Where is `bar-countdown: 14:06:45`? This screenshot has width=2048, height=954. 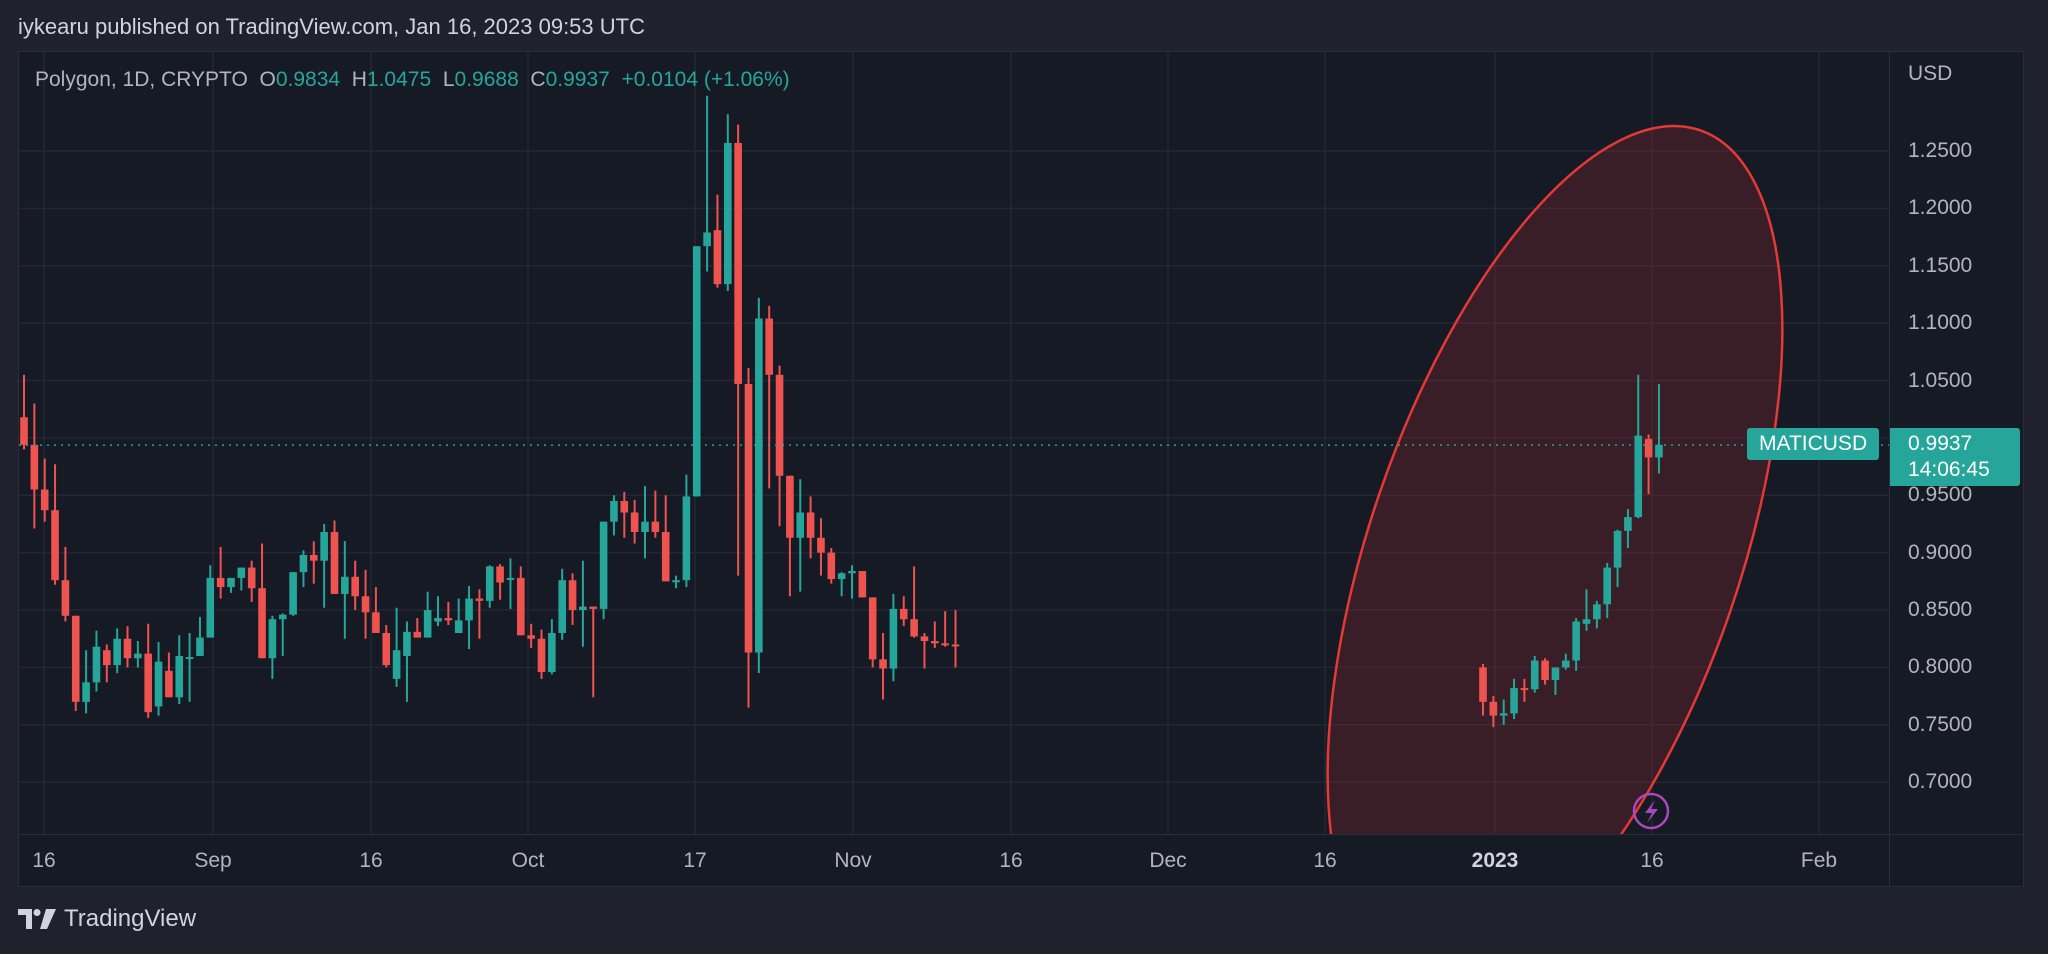
bar-countdown: 14:06:45 is located at coordinates (1949, 469).